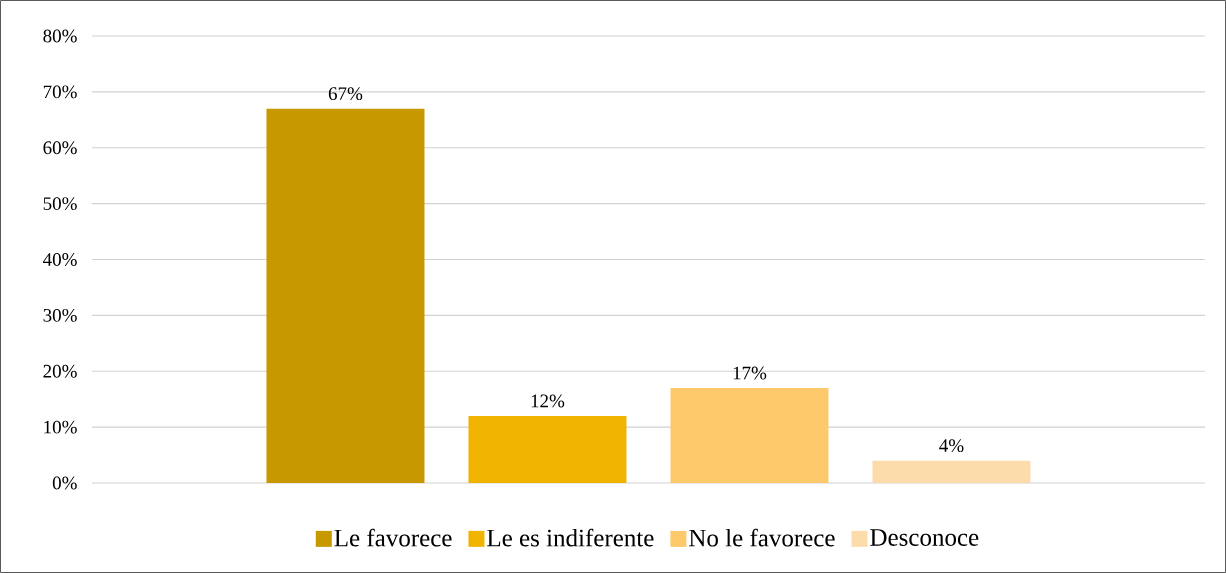  What do you see at coordinates (60, 259) in the screenshot?
I see `y-tick-label: 40%` at bounding box center [60, 259].